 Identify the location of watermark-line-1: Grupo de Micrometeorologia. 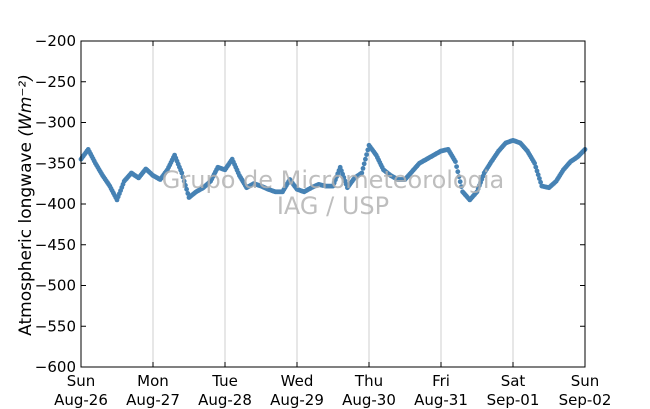
(333, 180).